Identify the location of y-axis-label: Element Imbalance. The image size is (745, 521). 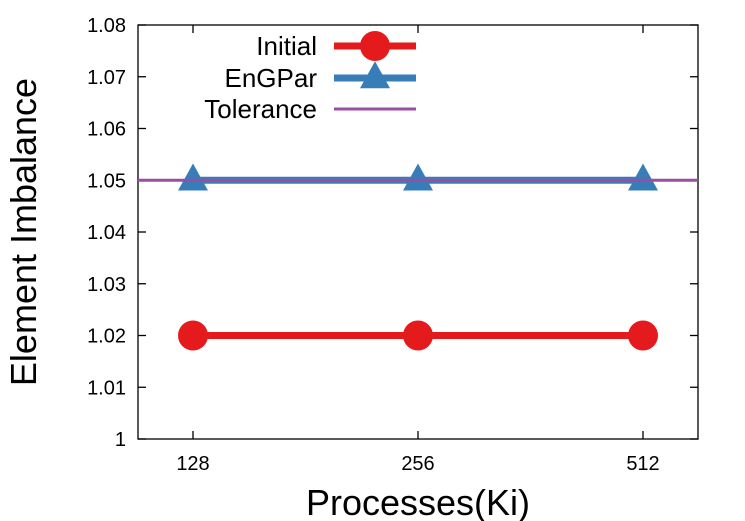
(23, 232).